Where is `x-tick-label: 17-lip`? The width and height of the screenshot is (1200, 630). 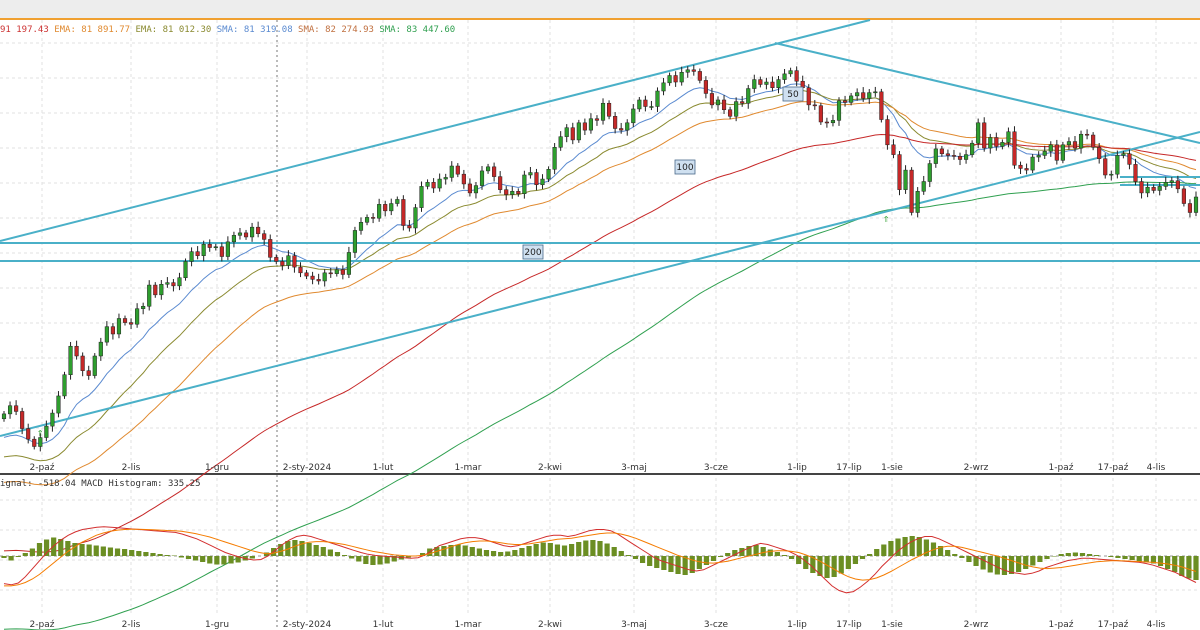 x-tick-label: 17-lip is located at coordinates (849, 468).